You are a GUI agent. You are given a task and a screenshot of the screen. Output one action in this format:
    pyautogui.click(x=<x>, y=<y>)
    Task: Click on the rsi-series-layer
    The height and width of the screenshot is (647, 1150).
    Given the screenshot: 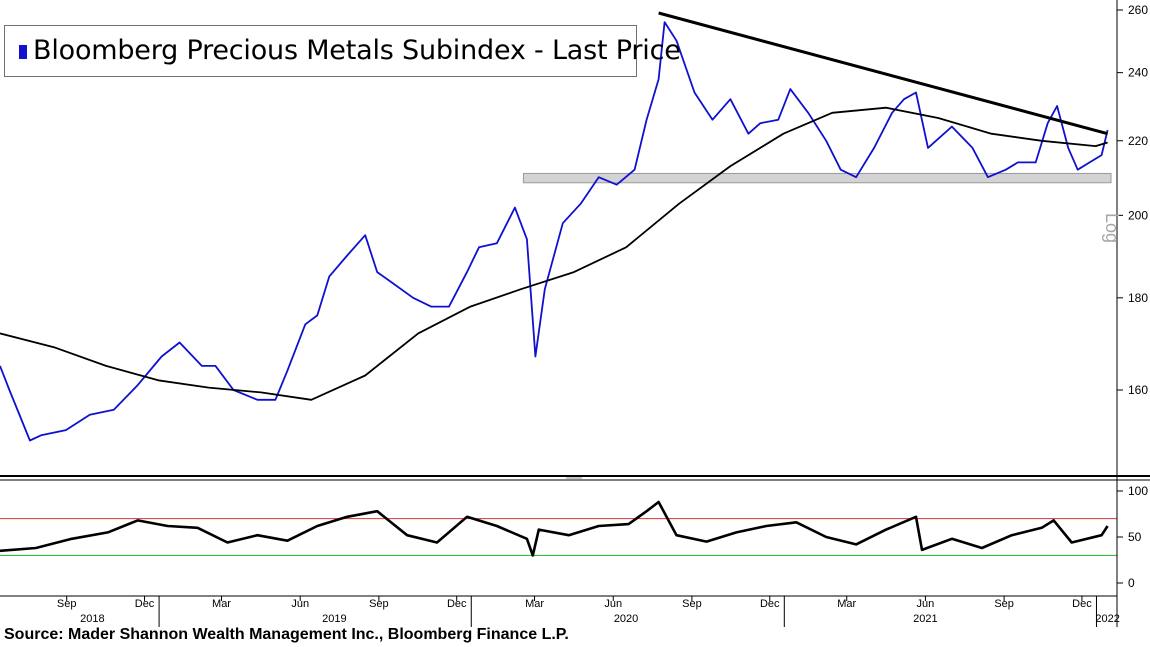 What is the action you would take?
    pyautogui.click(x=554, y=528)
    